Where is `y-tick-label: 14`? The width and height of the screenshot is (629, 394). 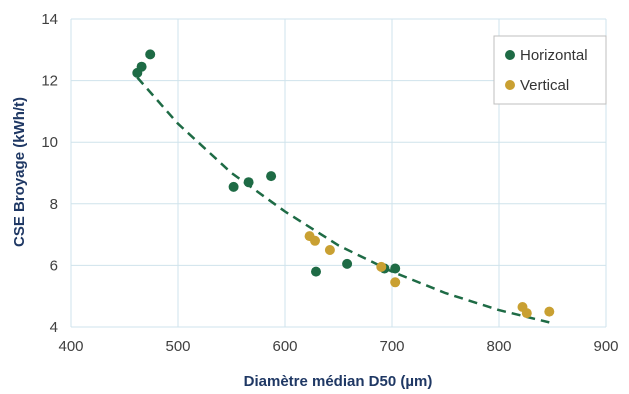 y-tick-label: 14 is located at coordinates (49, 19).